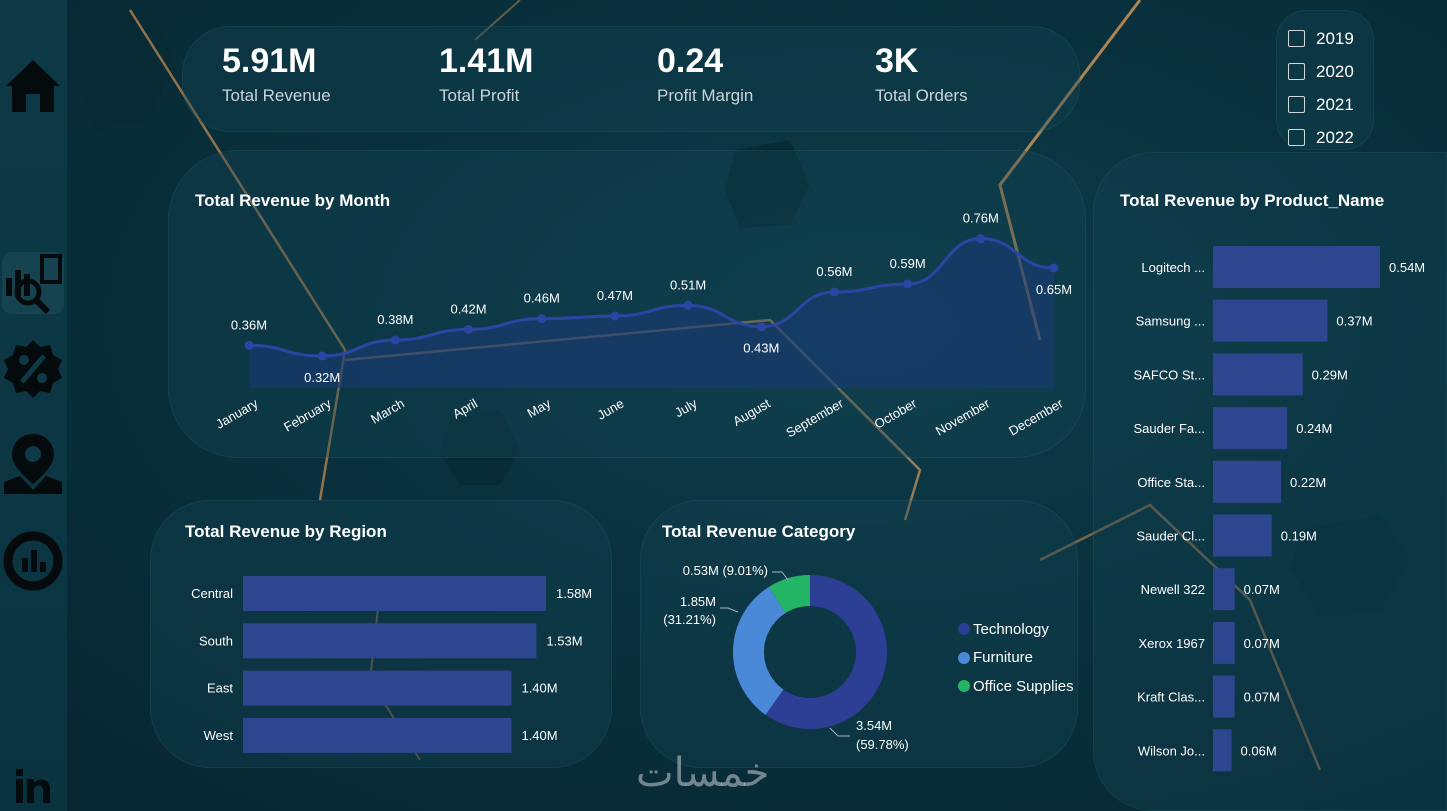 This screenshot has height=811, width=1447. What do you see at coordinates (686, 407) in the screenshot?
I see `x-tick-label: July` at bounding box center [686, 407].